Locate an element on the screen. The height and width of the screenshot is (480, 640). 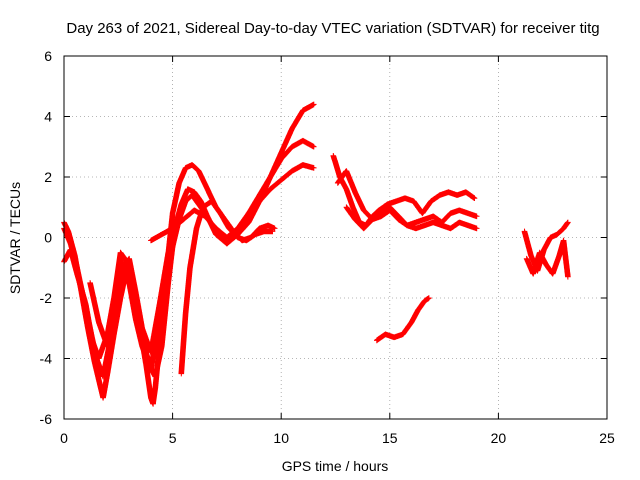
x-tick-label: 5 is located at coordinates (173, 438).